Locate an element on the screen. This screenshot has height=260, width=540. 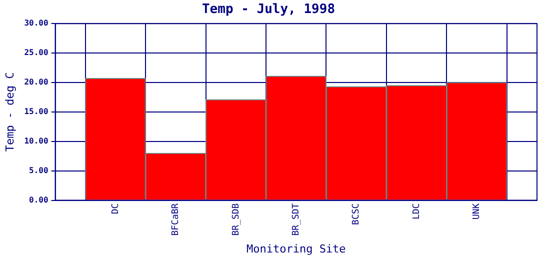
x-tick-label: BR_SDB is located at coordinates (236, 219).